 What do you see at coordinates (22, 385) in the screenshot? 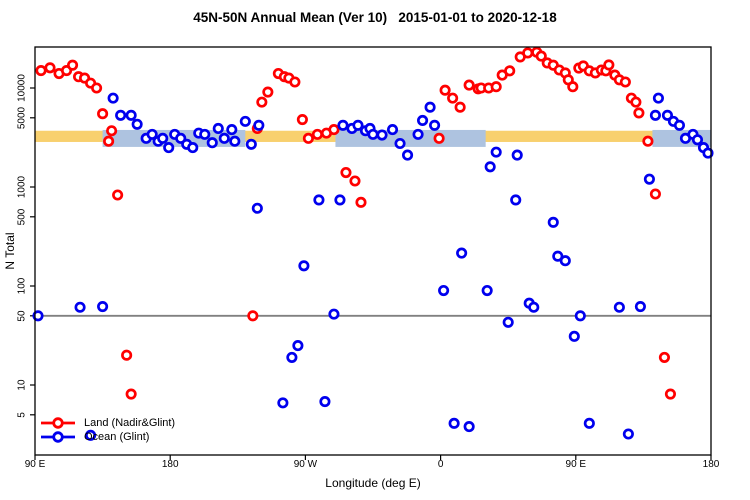
I see `y-tick-label: 10` at bounding box center [22, 385].